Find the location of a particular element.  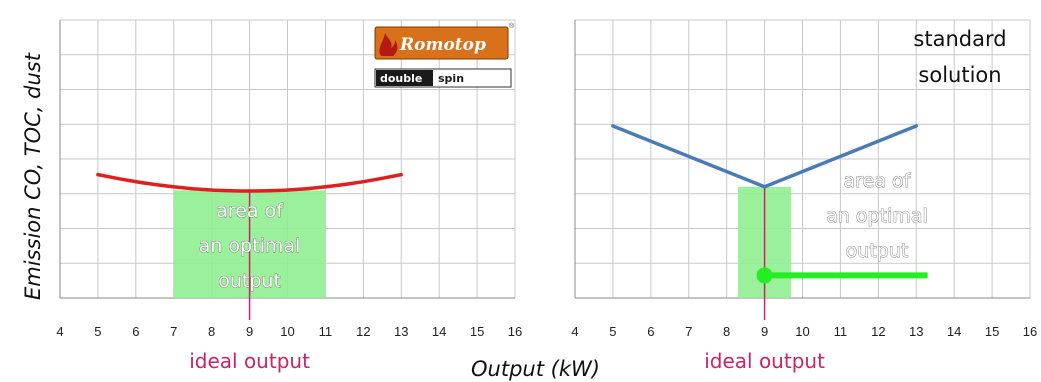

romotop-emission-curve is located at coordinates (249, 182).